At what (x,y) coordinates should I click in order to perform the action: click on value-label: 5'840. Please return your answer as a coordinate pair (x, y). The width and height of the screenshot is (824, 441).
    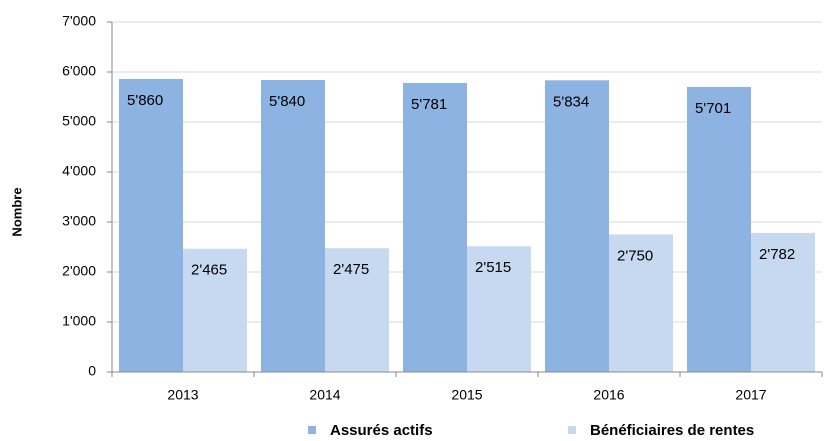
    Looking at the image, I should click on (287, 101).